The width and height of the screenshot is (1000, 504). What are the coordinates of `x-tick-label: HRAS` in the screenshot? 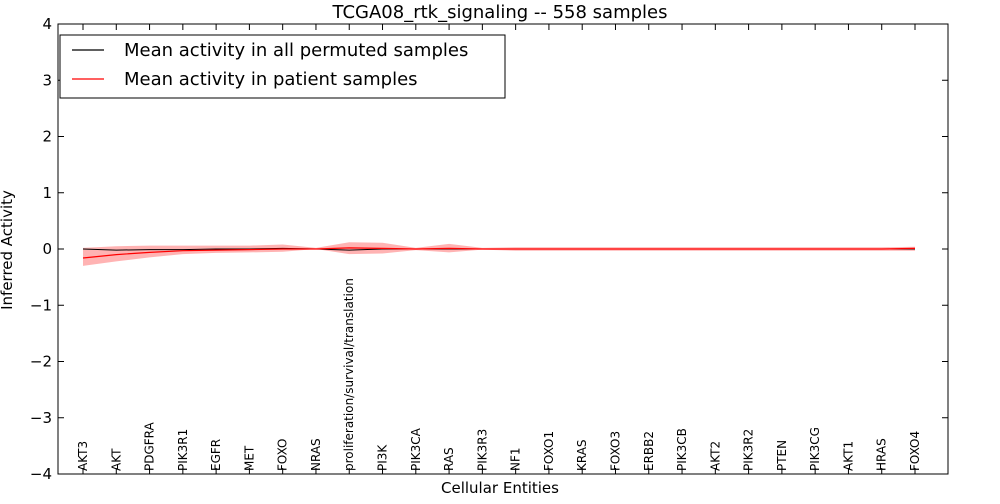 It's located at (882, 454).